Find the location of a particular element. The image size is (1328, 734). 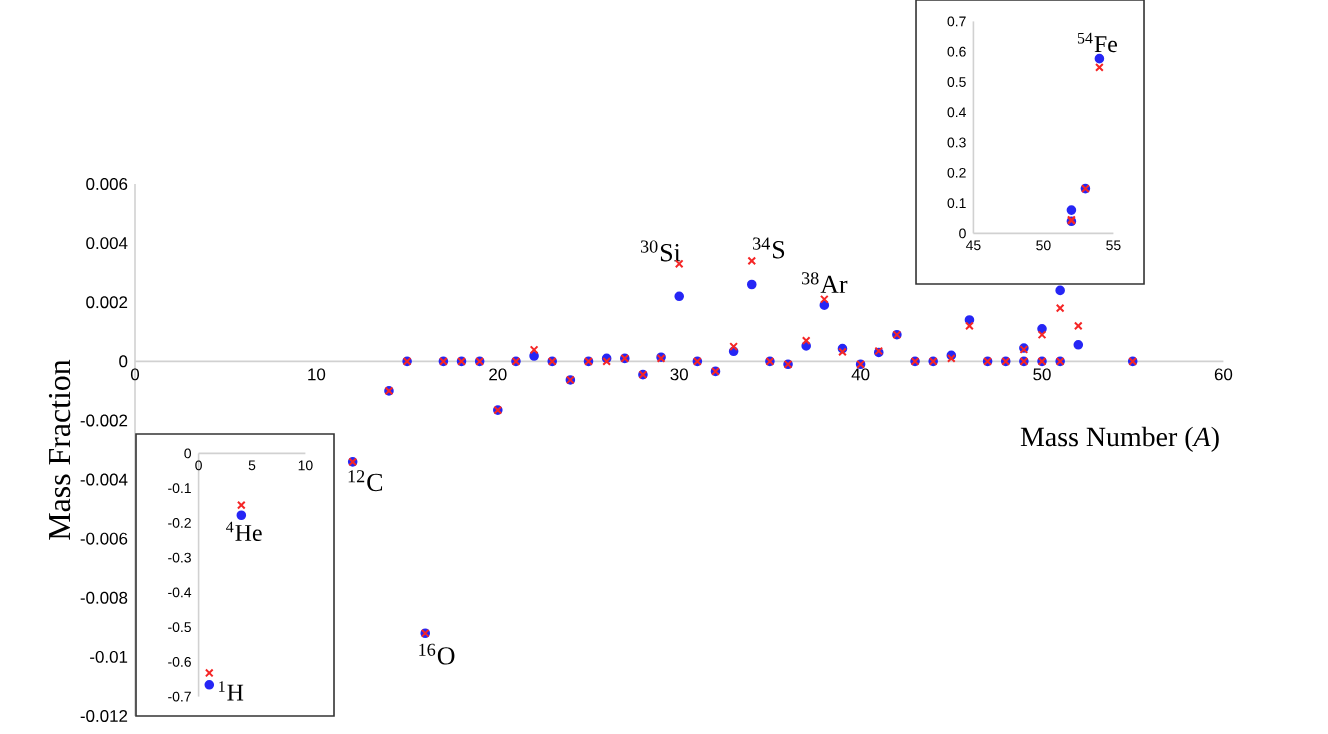

x-tick-label: 60 is located at coordinates (1223, 374).